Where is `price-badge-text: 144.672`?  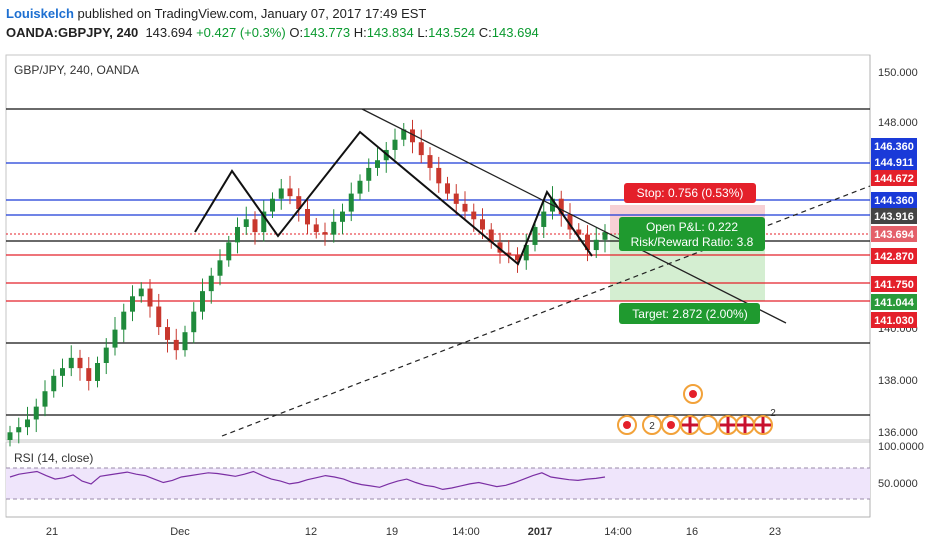
price-badge-text: 144.672 is located at coordinates (894, 179).